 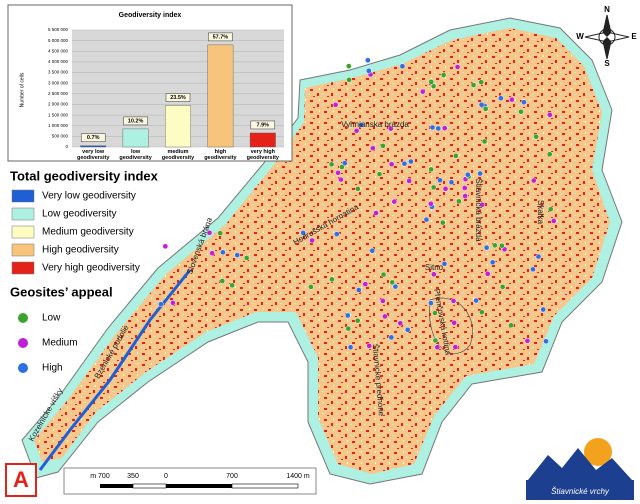 What do you see at coordinates (178, 98) in the screenshot?
I see `share-label: 23.5%` at bounding box center [178, 98].